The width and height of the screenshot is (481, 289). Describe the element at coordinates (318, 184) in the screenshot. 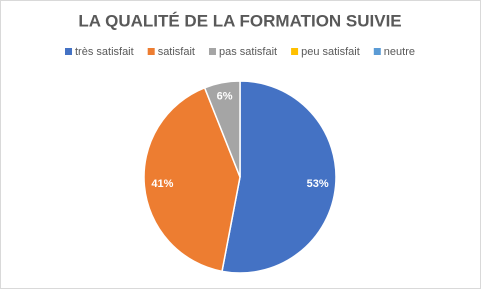

I see `data-label: 53%` at that location.